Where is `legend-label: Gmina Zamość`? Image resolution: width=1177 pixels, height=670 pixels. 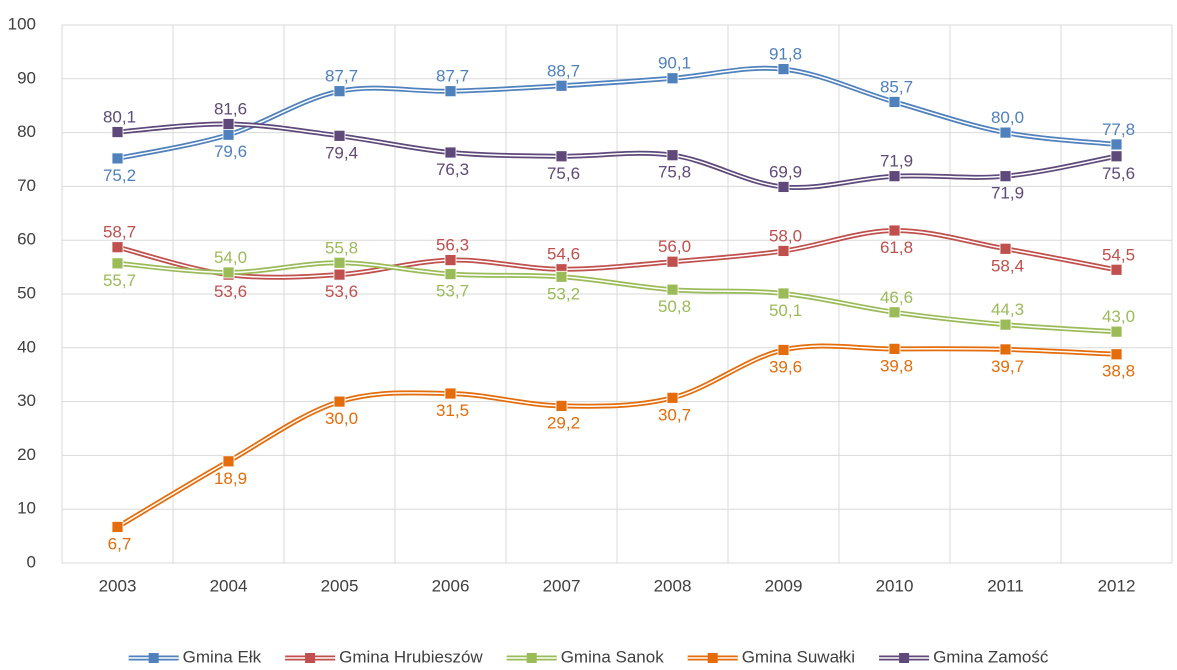
legend-label: Gmina Zamość is located at coordinates (991, 656).